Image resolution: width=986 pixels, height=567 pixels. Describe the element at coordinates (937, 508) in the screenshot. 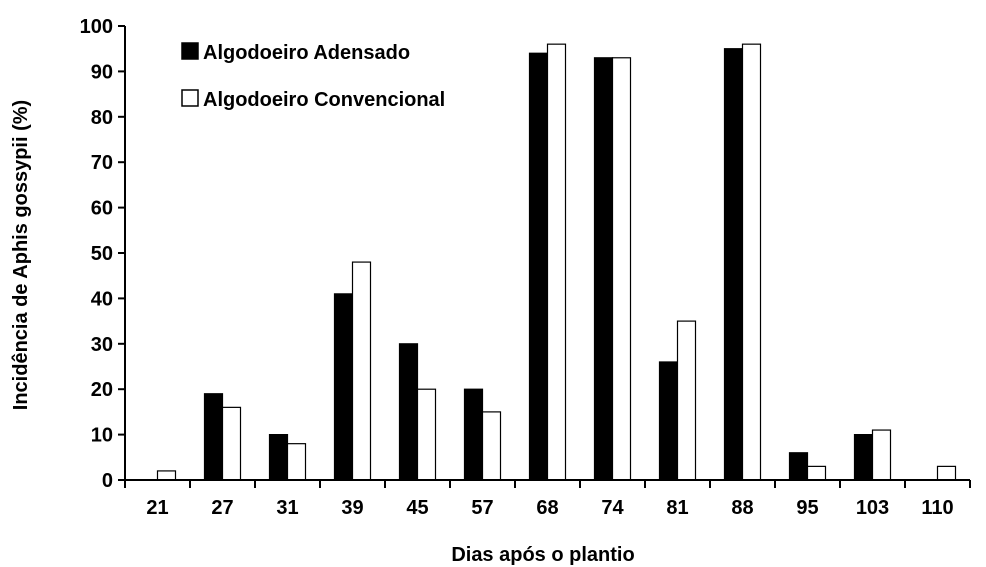

I see `x-tick-label: 110` at that location.